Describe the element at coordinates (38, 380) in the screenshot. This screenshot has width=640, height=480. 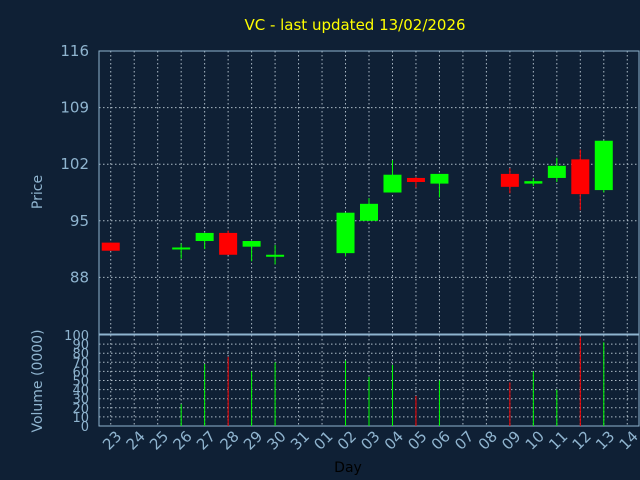
I see `volume-axis-label: Volume (0000)` at that location.